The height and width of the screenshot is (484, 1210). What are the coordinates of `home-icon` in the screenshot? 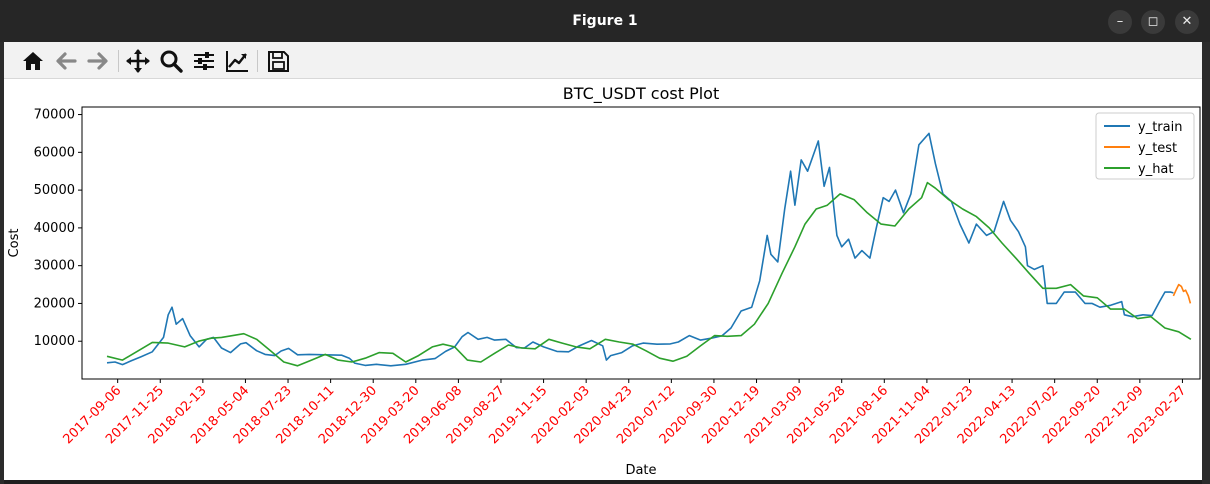 It's located at (33, 61).